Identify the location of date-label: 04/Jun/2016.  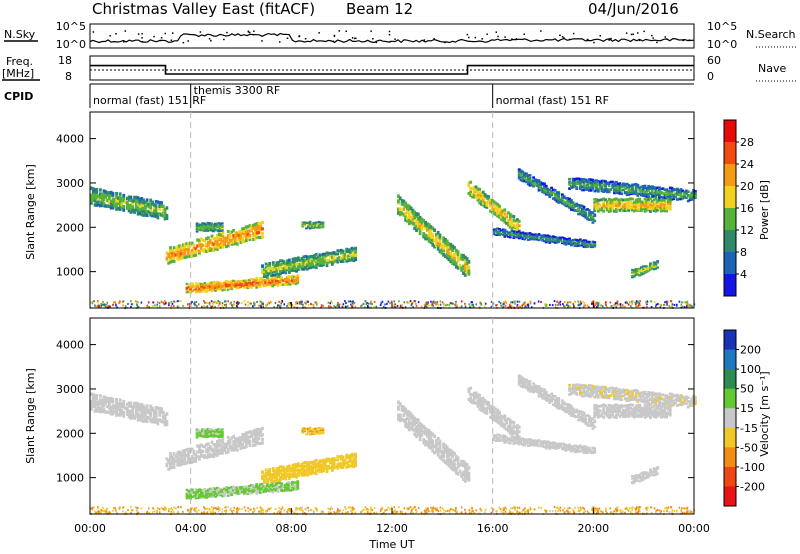
(633, 9).